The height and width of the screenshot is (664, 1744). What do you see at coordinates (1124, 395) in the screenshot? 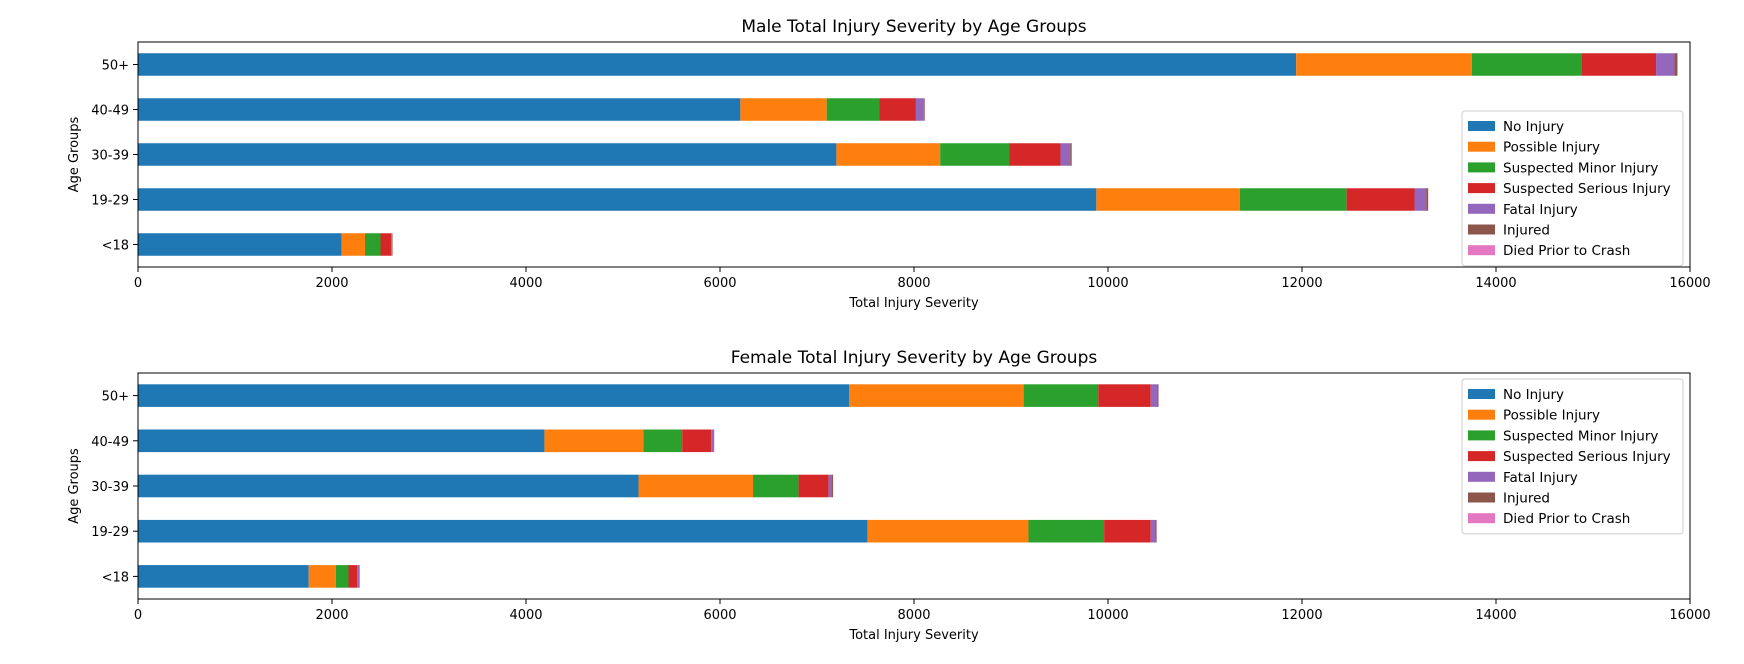
I see `bar-50-suspected-serious-injury` at bounding box center [1124, 395].